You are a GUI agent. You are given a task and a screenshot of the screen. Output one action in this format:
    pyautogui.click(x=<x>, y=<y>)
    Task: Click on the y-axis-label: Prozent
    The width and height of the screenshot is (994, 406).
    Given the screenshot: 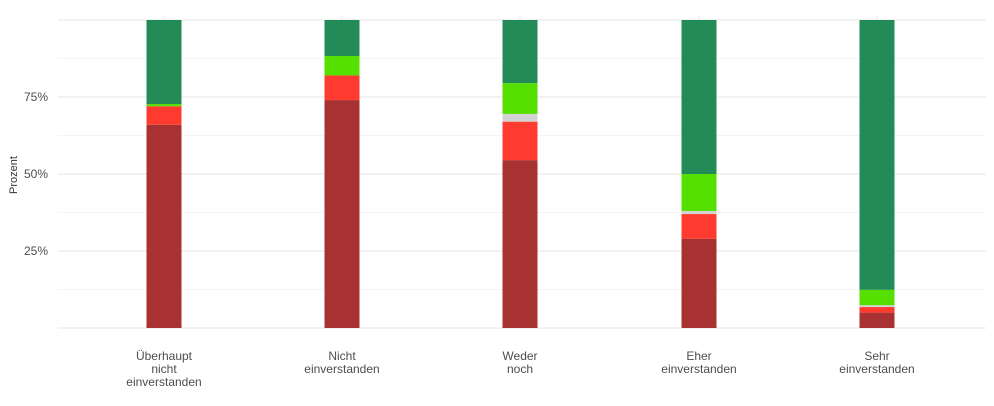 What is the action you would take?
    pyautogui.click(x=14, y=175)
    